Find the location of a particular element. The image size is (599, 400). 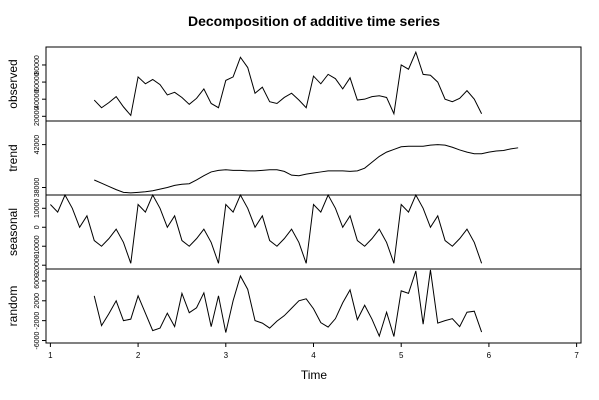

x-tick-label: 5 is located at coordinates (401, 355).